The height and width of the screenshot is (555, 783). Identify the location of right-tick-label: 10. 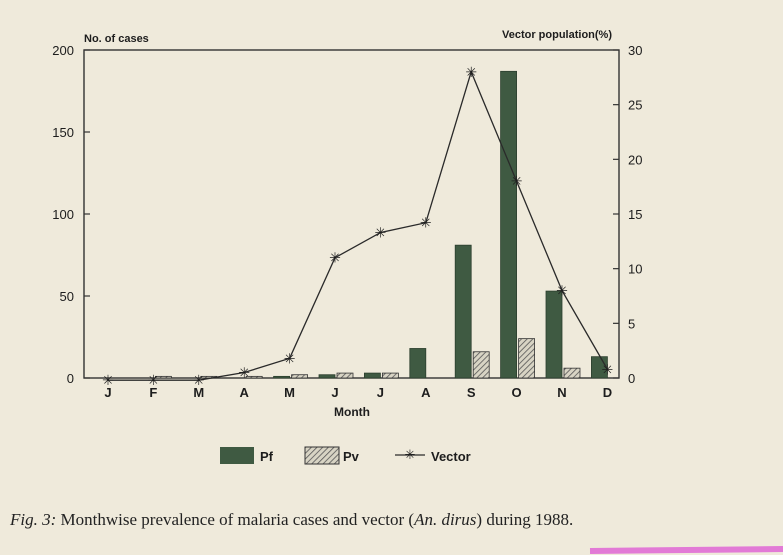
(635, 269).